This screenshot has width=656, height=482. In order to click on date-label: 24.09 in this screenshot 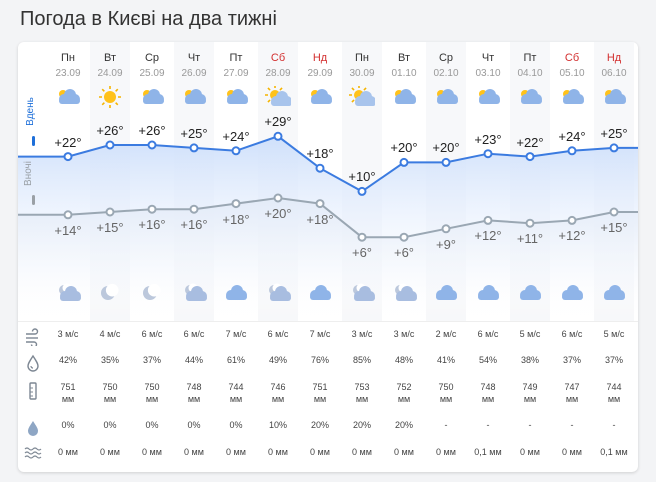, I will do `click(110, 73)`.